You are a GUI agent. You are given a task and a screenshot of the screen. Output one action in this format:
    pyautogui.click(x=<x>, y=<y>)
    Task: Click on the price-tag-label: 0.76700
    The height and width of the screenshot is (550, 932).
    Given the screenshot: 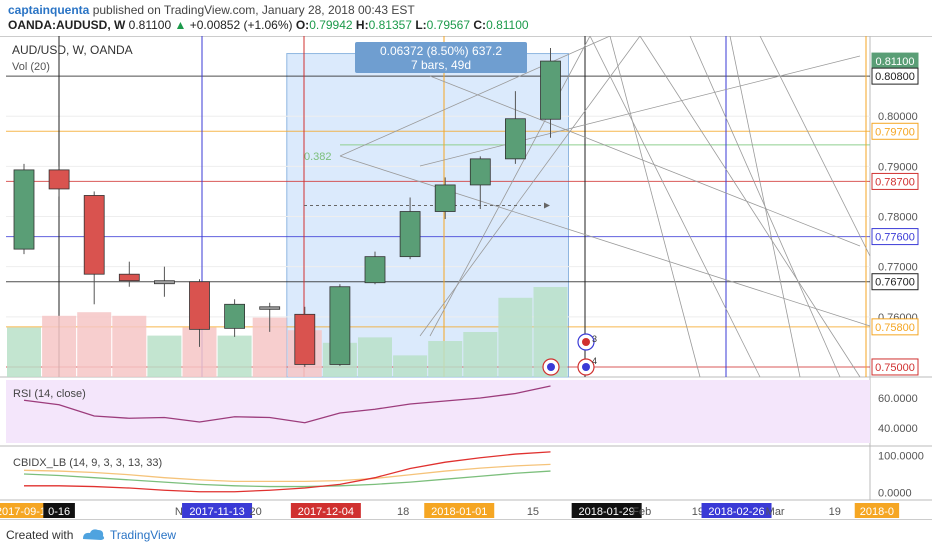 What is the action you would take?
    pyautogui.click(x=895, y=283)
    